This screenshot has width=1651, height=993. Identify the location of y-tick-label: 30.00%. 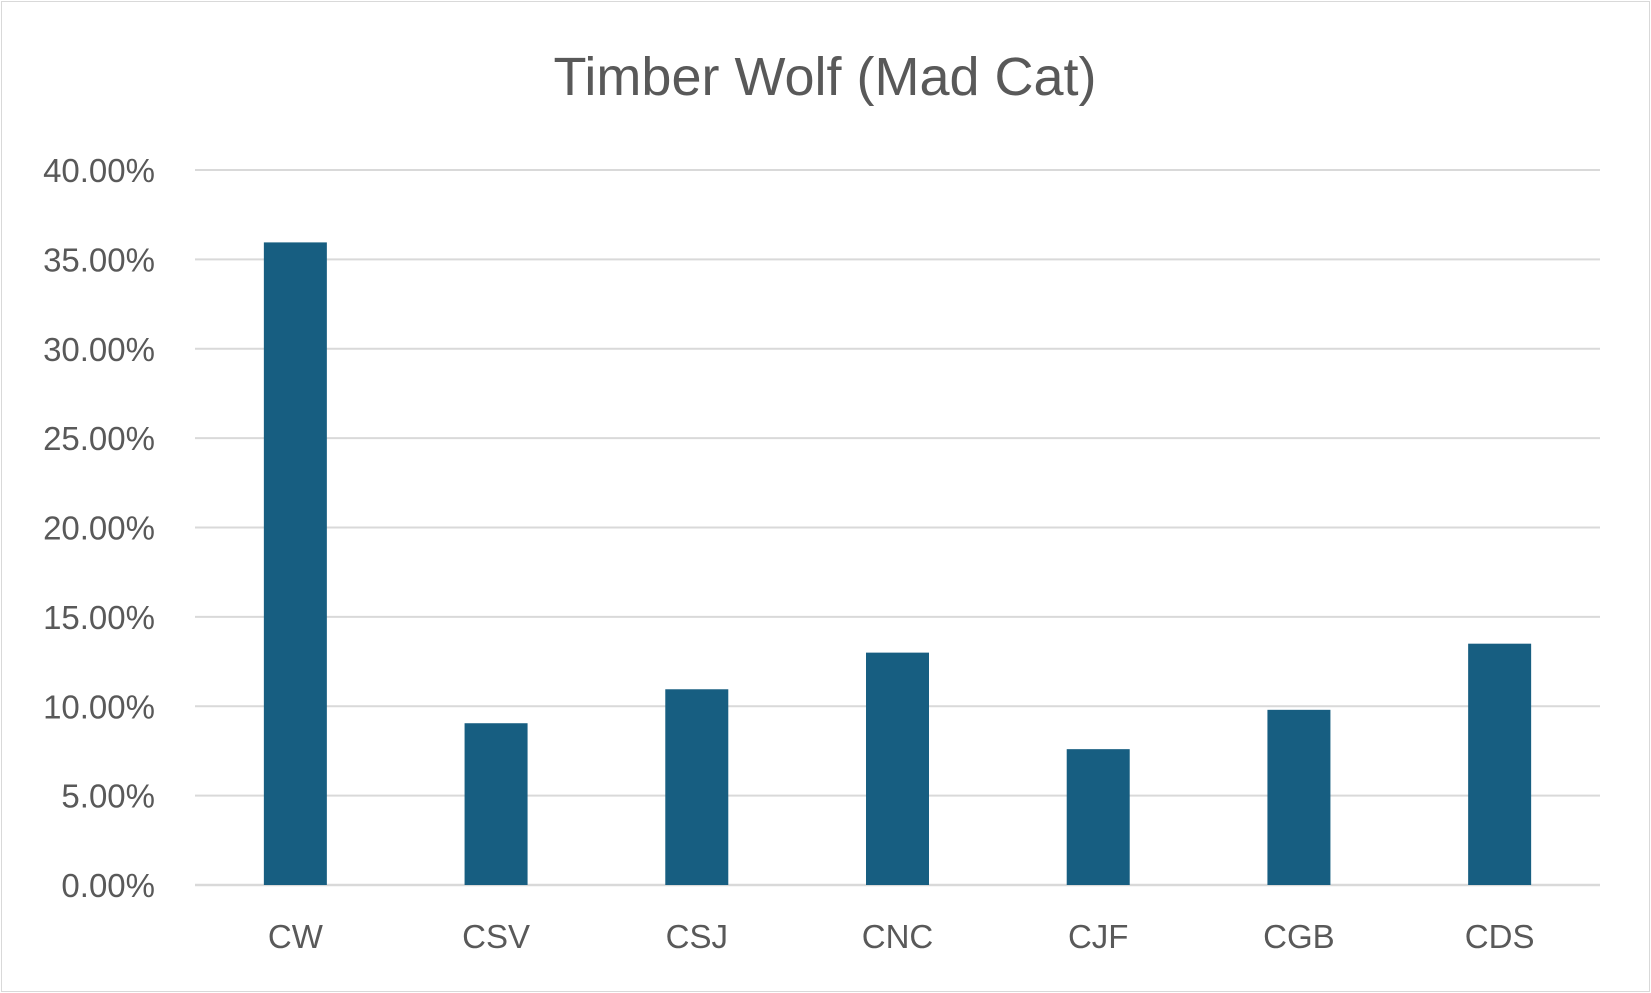
(99, 349).